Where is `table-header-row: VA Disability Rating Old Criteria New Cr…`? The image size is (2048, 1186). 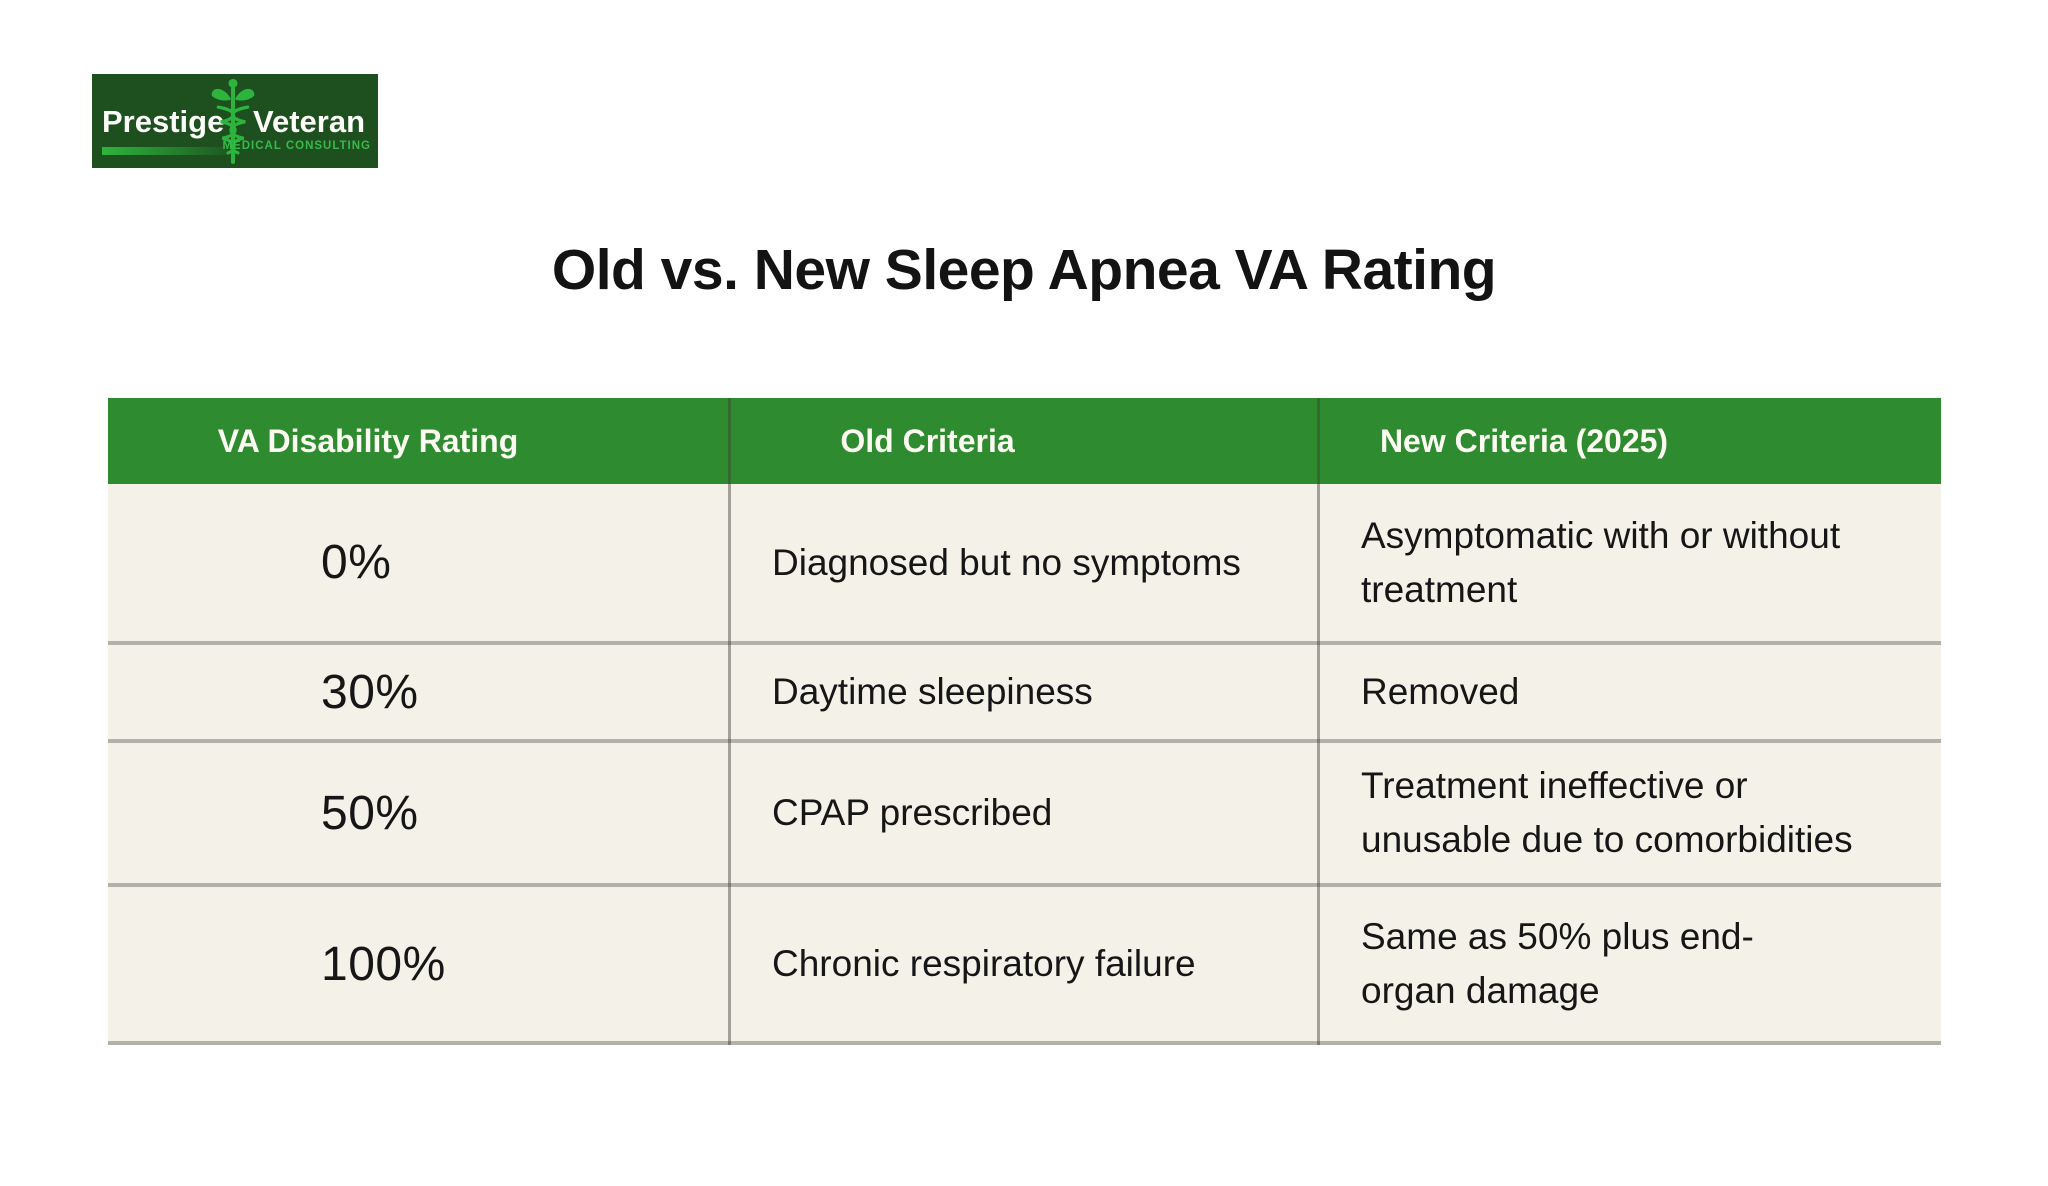
table-header-row: VA Disability Rating Old Criteria New Cr… is located at coordinates (1024, 441).